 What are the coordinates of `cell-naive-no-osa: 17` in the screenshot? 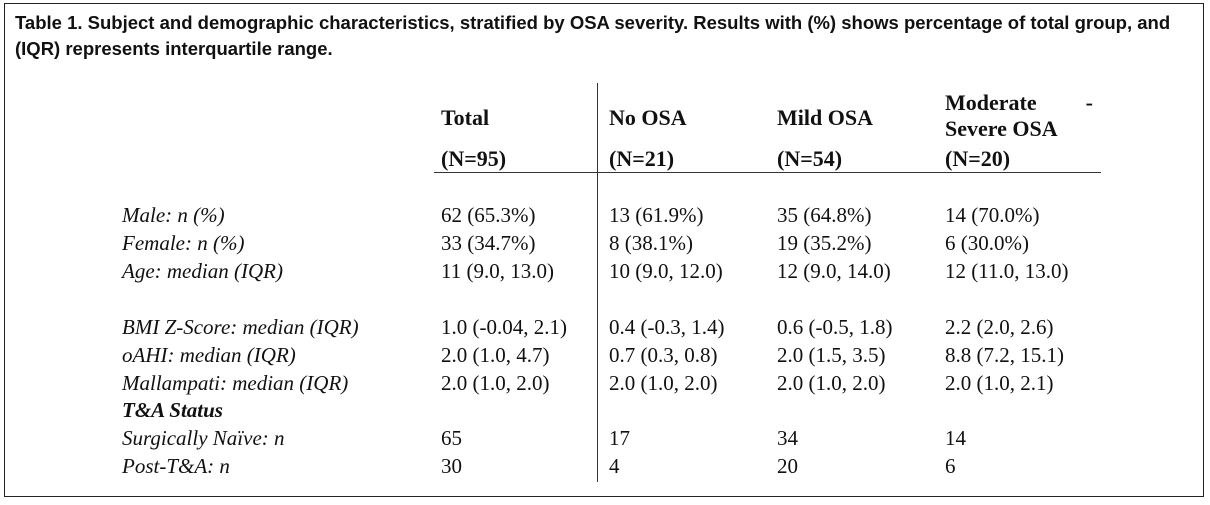 It's located at (619, 438).